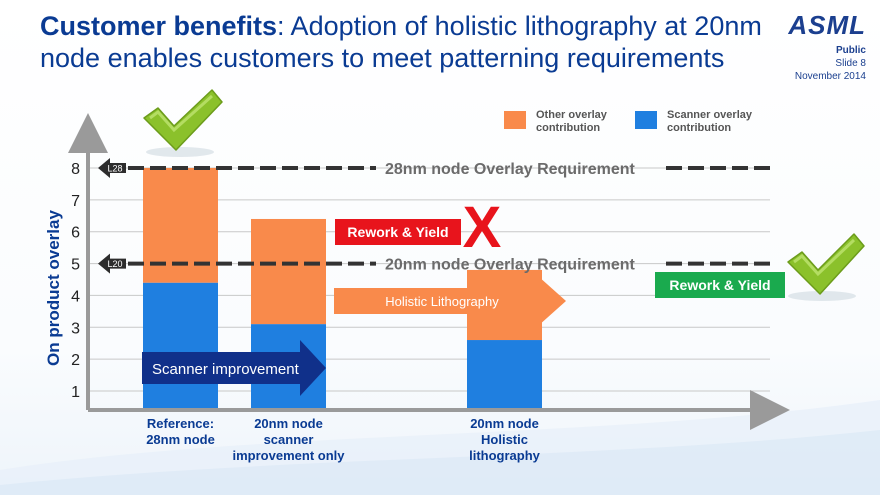 The height and width of the screenshot is (495, 880). Describe the element at coordinates (510, 265) in the screenshot. I see `requirement-label: 20nm node Overlay Requirement` at that location.